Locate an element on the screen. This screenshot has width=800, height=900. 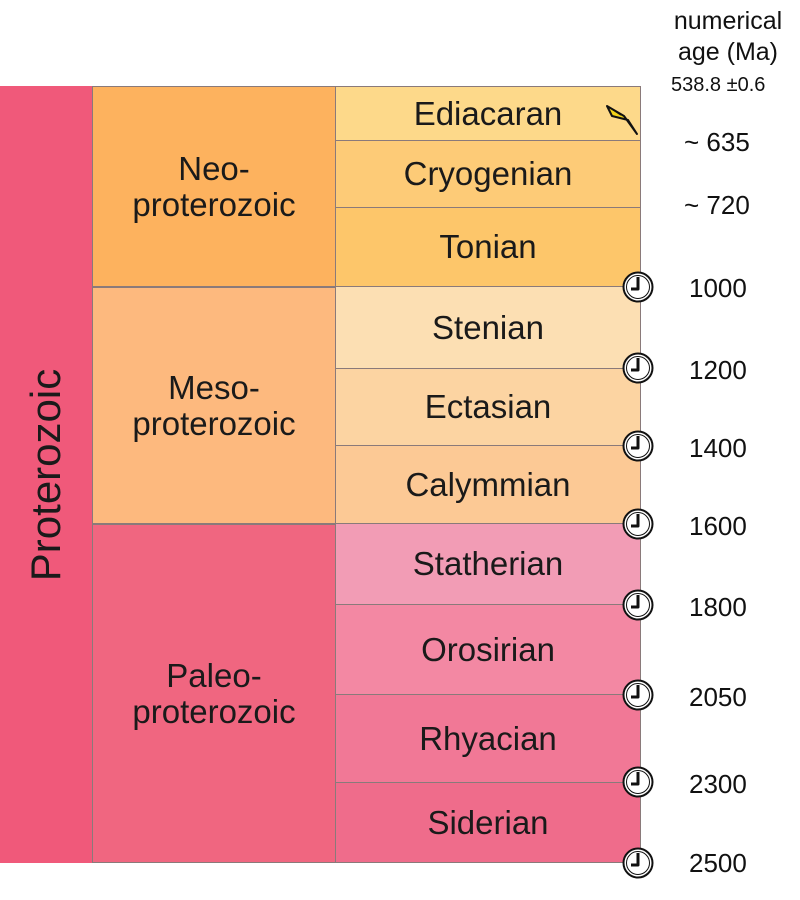
era-label: Paleo- proterozoic is located at coordinates (214, 693).